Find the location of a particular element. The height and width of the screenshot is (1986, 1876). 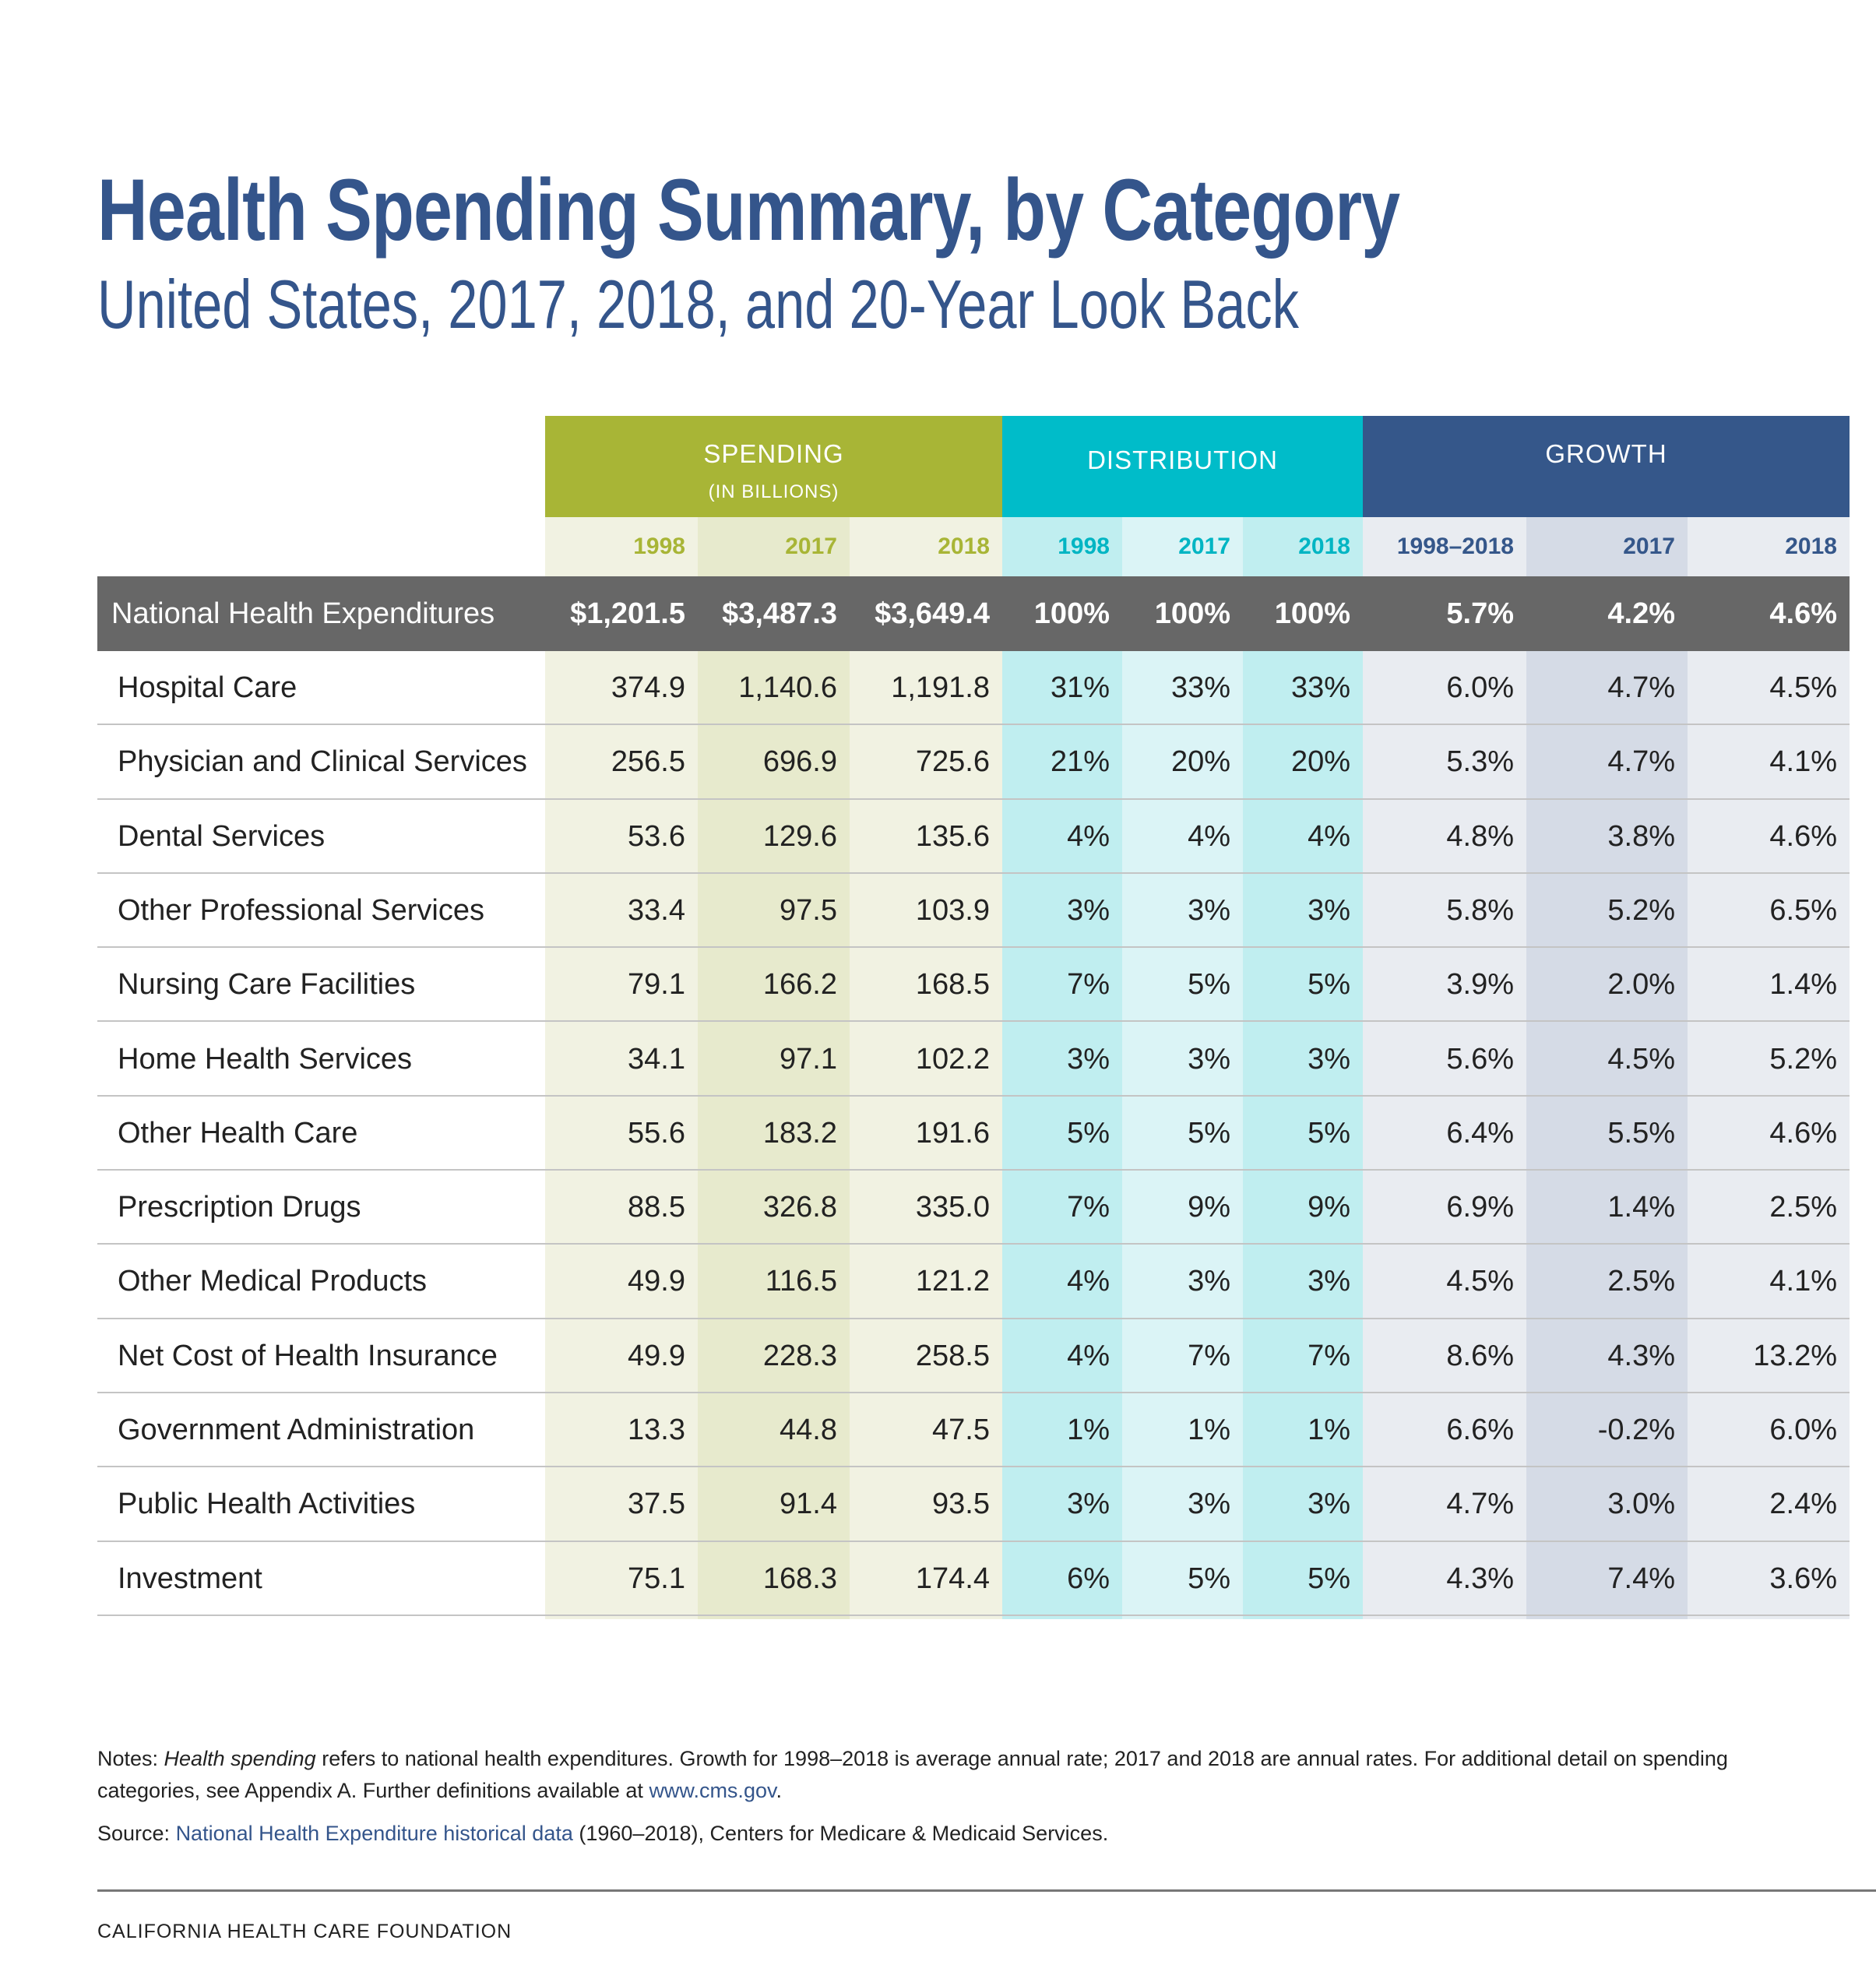

cell-value: 21% is located at coordinates (1080, 762).